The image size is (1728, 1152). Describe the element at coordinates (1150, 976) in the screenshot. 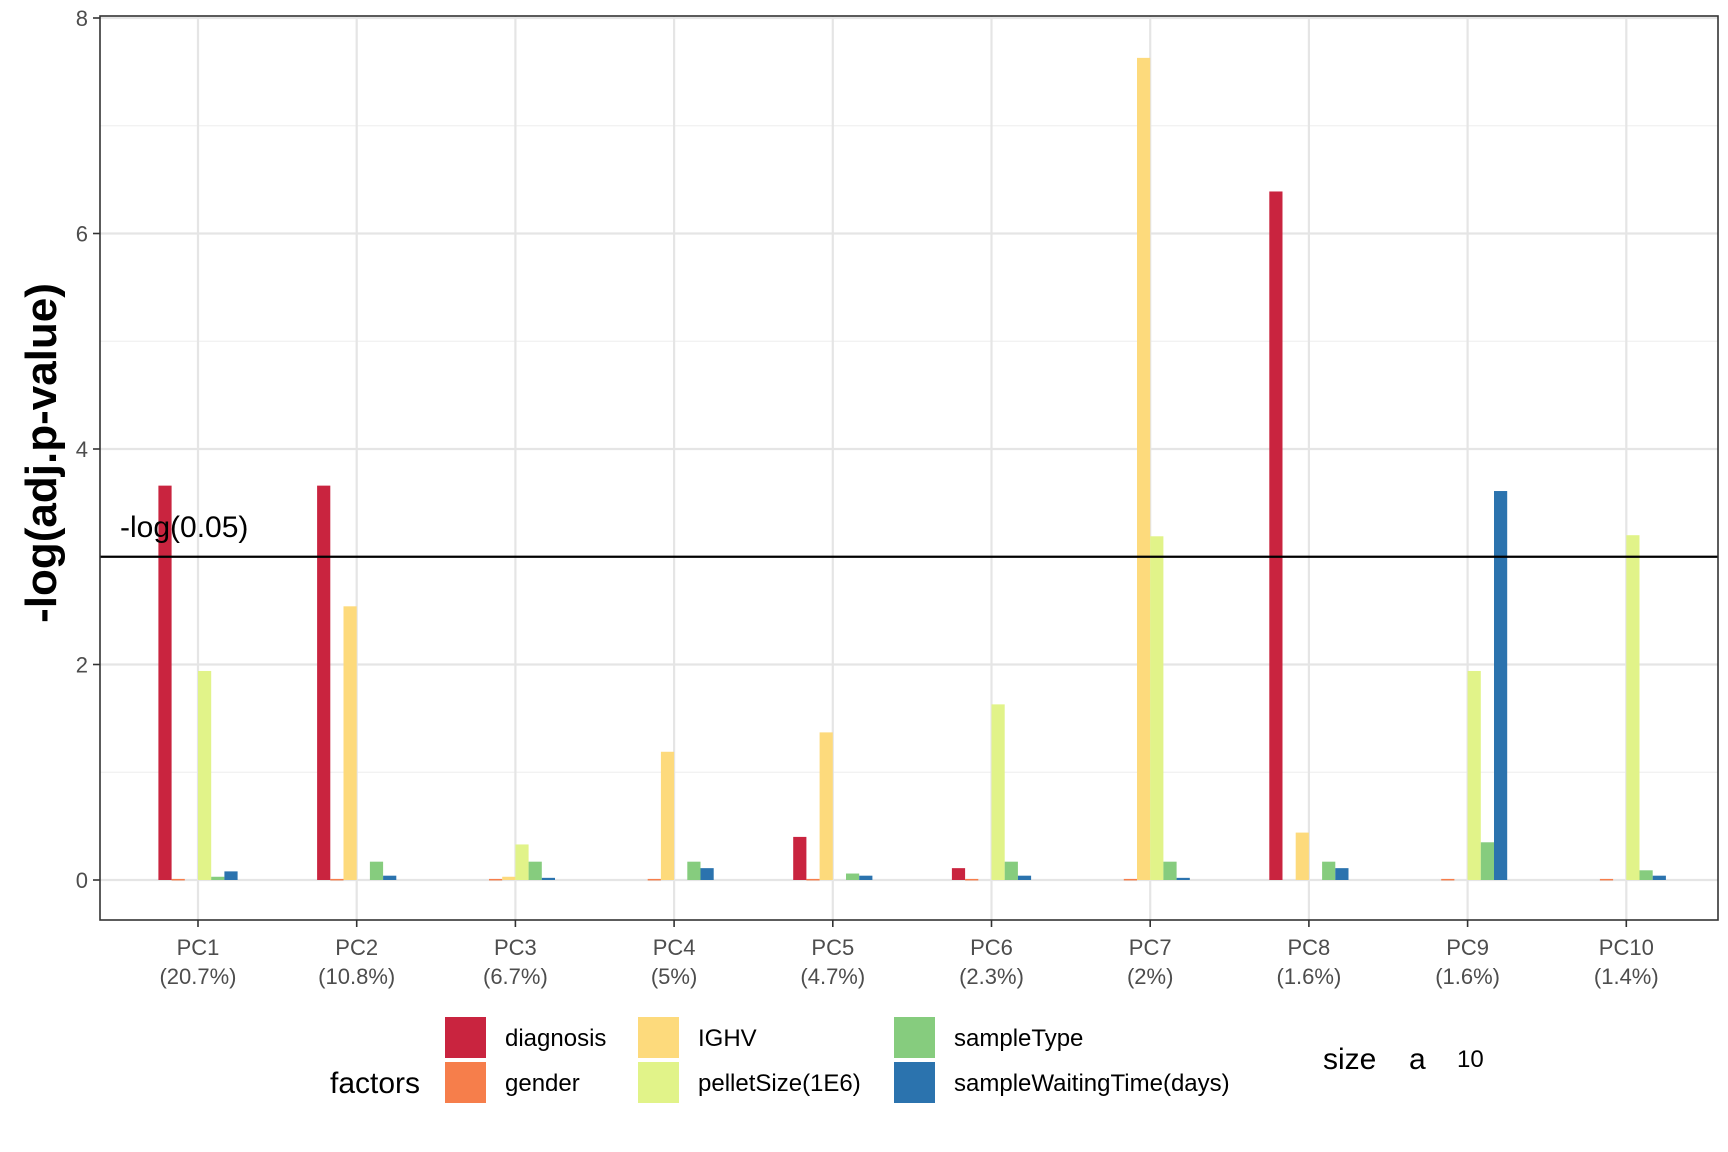

I see `x-tick-label: (2%)` at that location.